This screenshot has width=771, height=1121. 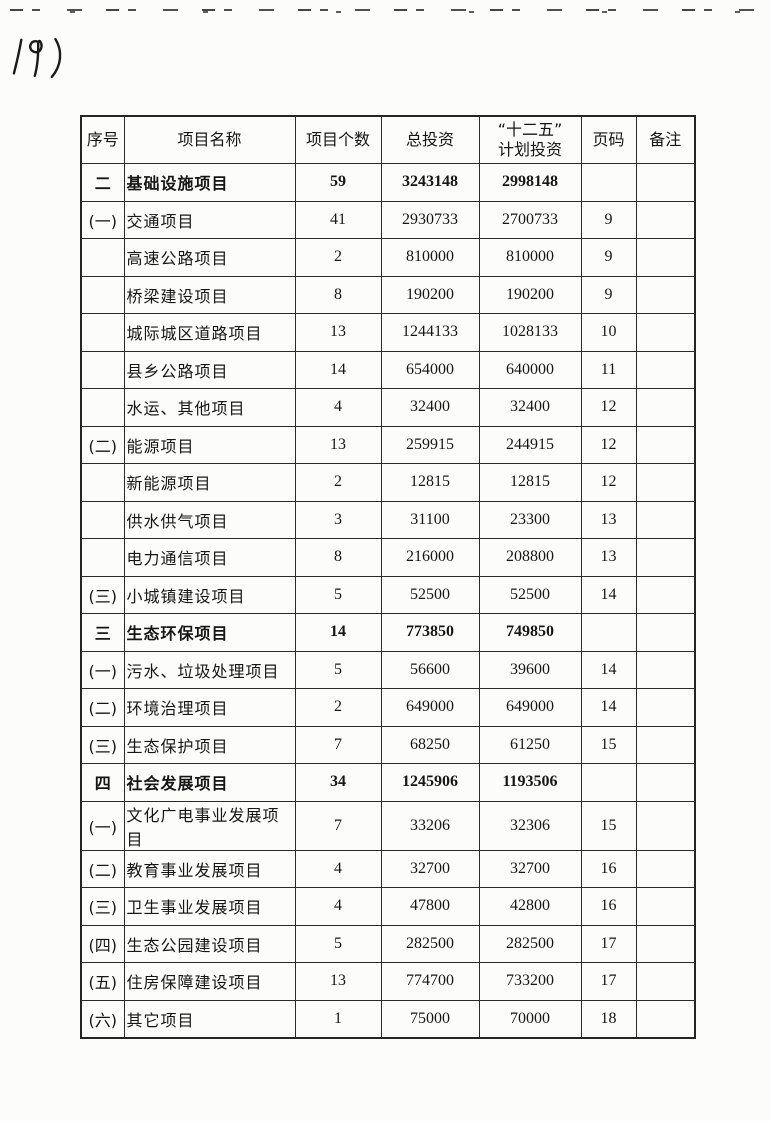 What do you see at coordinates (530, 369) in the screenshot?
I see `row-plan-investment: 640000` at bounding box center [530, 369].